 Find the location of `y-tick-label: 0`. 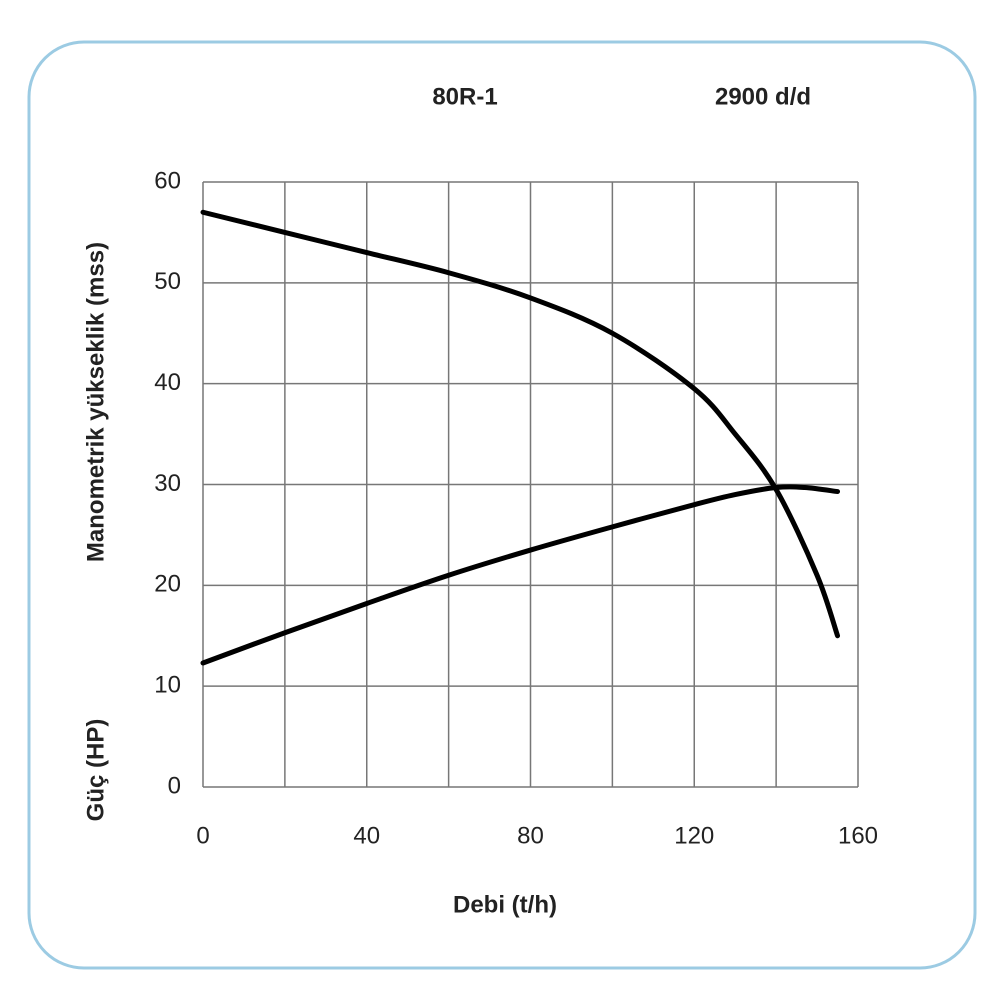

y-tick-label: 0 is located at coordinates (174, 785).